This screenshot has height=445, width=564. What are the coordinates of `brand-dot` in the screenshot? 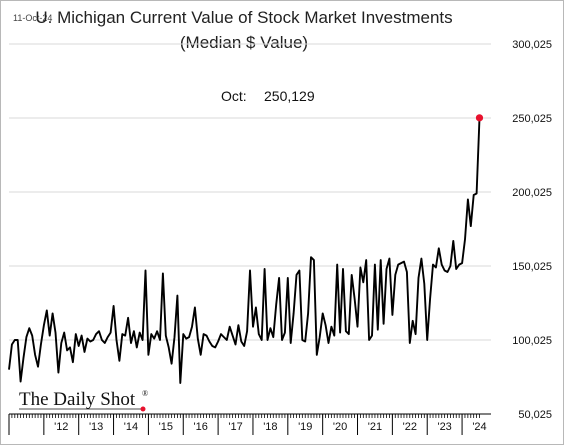 It's located at (143, 409).